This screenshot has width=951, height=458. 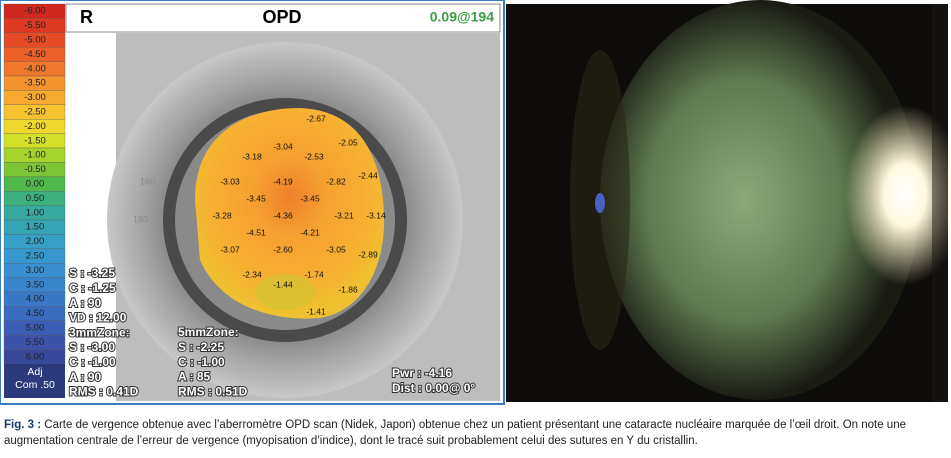 I want to click on scale-label: 5.50, so click(x=35, y=342).